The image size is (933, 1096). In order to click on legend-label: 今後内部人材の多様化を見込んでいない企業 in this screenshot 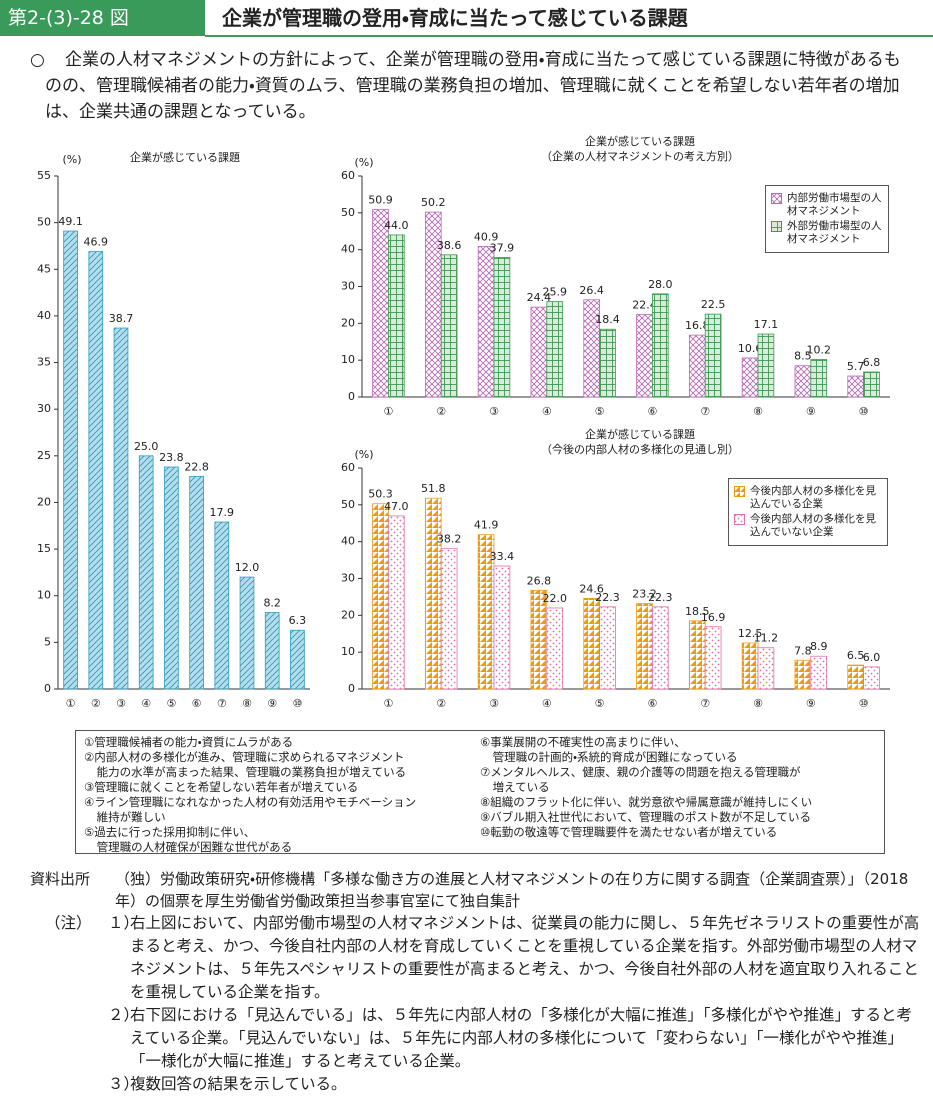, I will do `click(813, 525)`.